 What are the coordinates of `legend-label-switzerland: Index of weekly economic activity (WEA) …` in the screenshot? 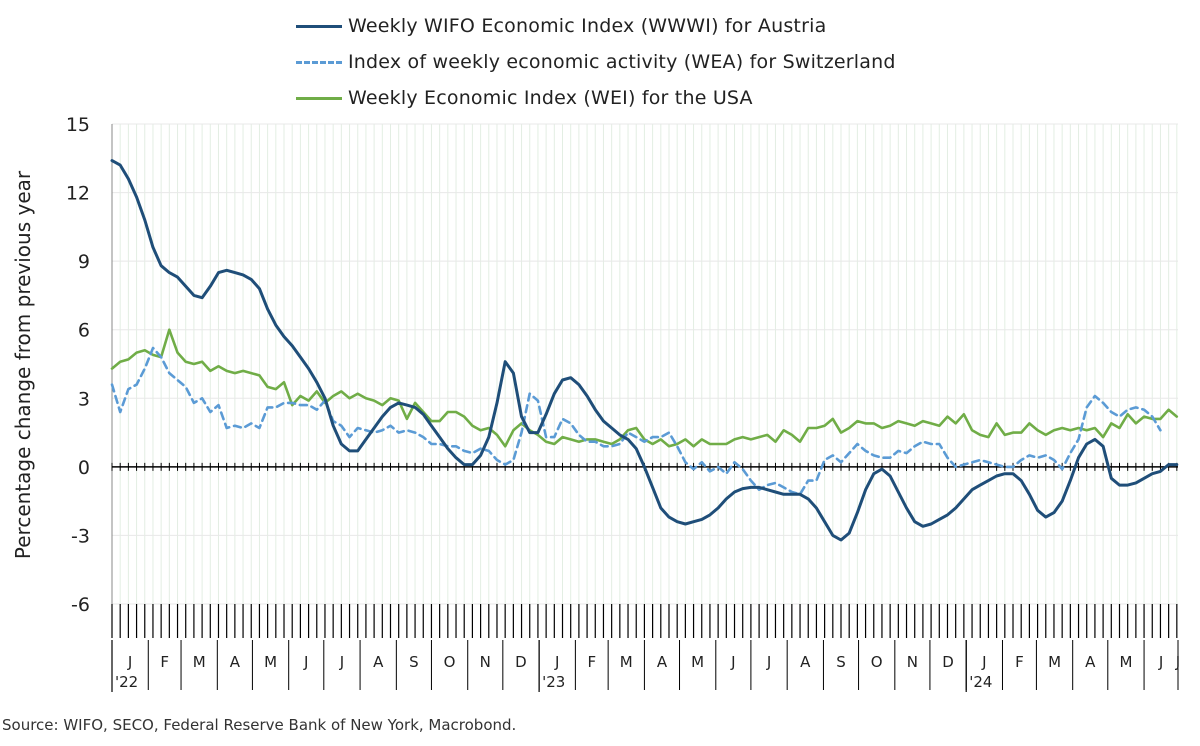 It's located at (622, 62).